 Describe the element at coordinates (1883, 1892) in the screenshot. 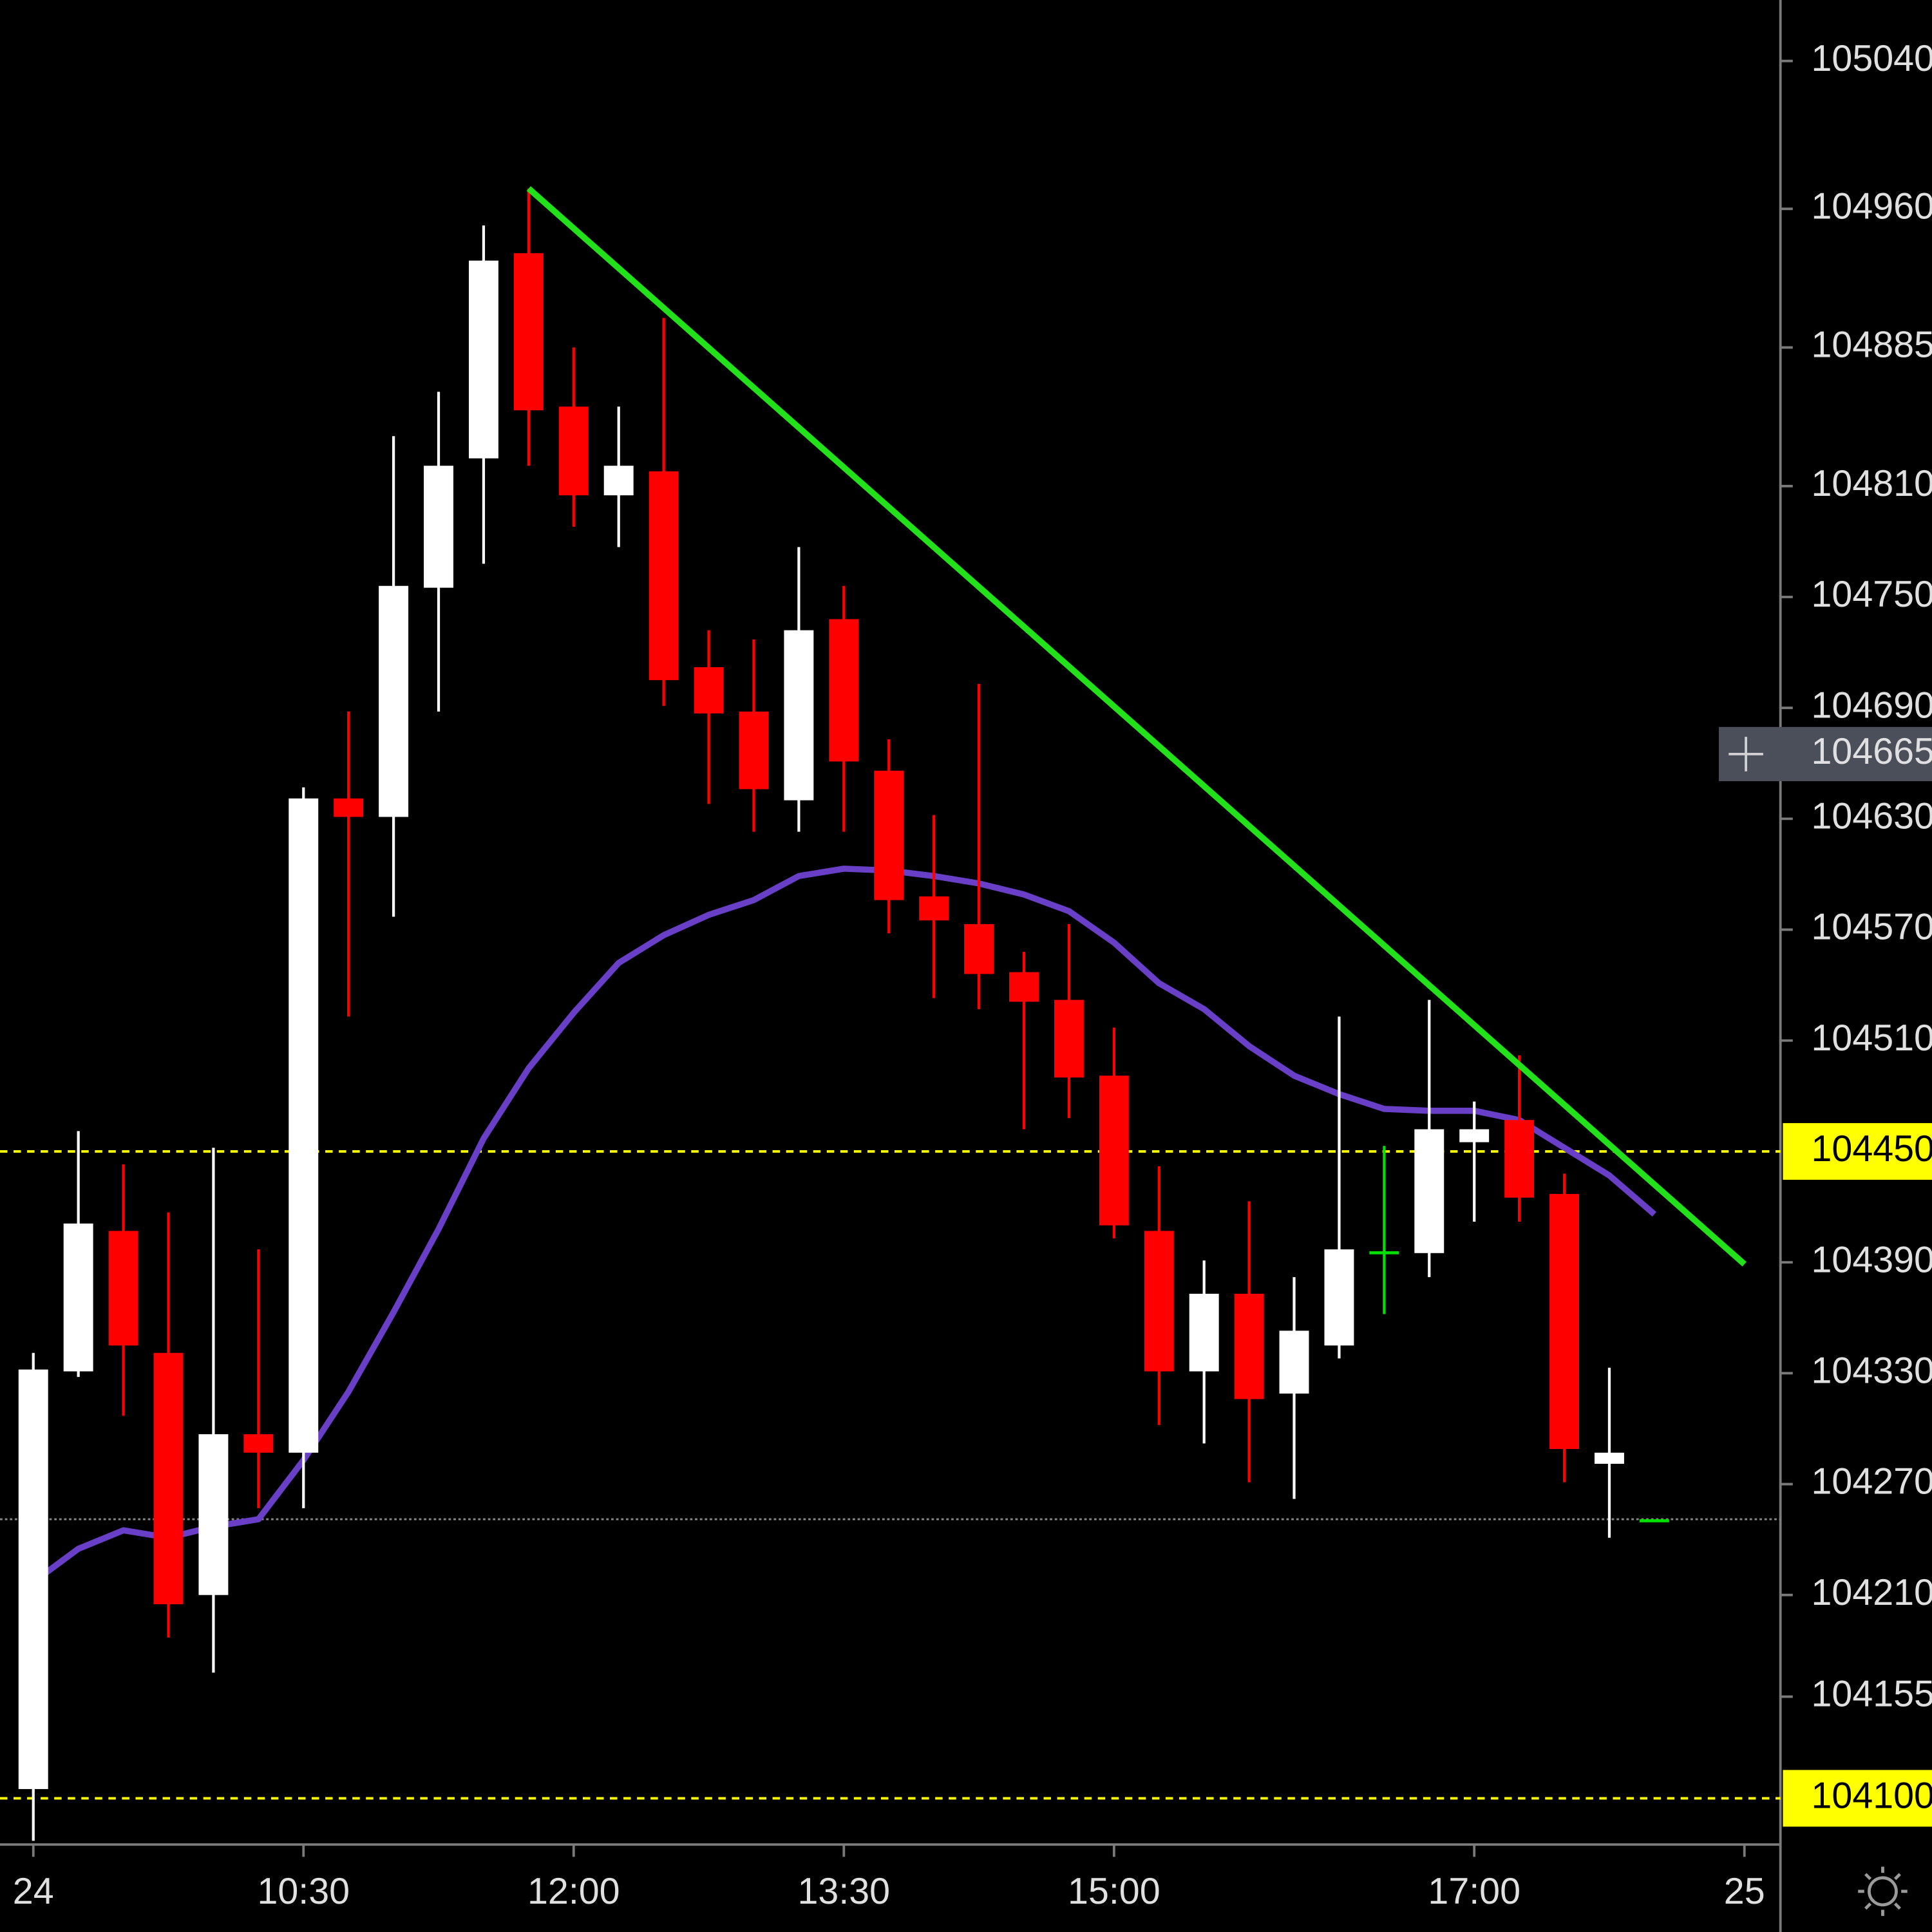

I see `settings-icon` at that location.